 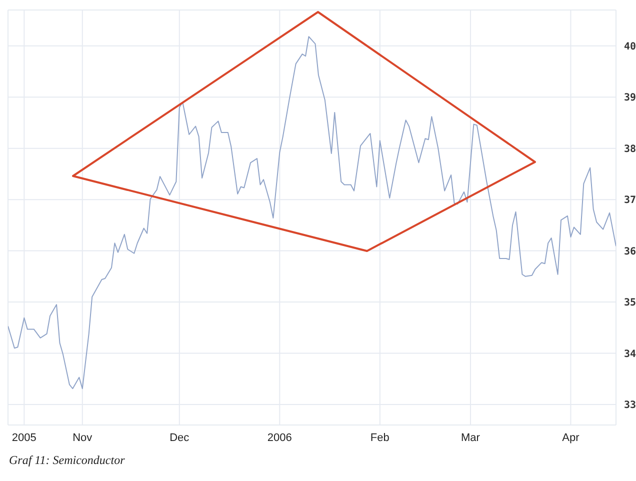 What do you see at coordinates (630, 46) in the screenshot?
I see `y-tick-label: 40` at bounding box center [630, 46].